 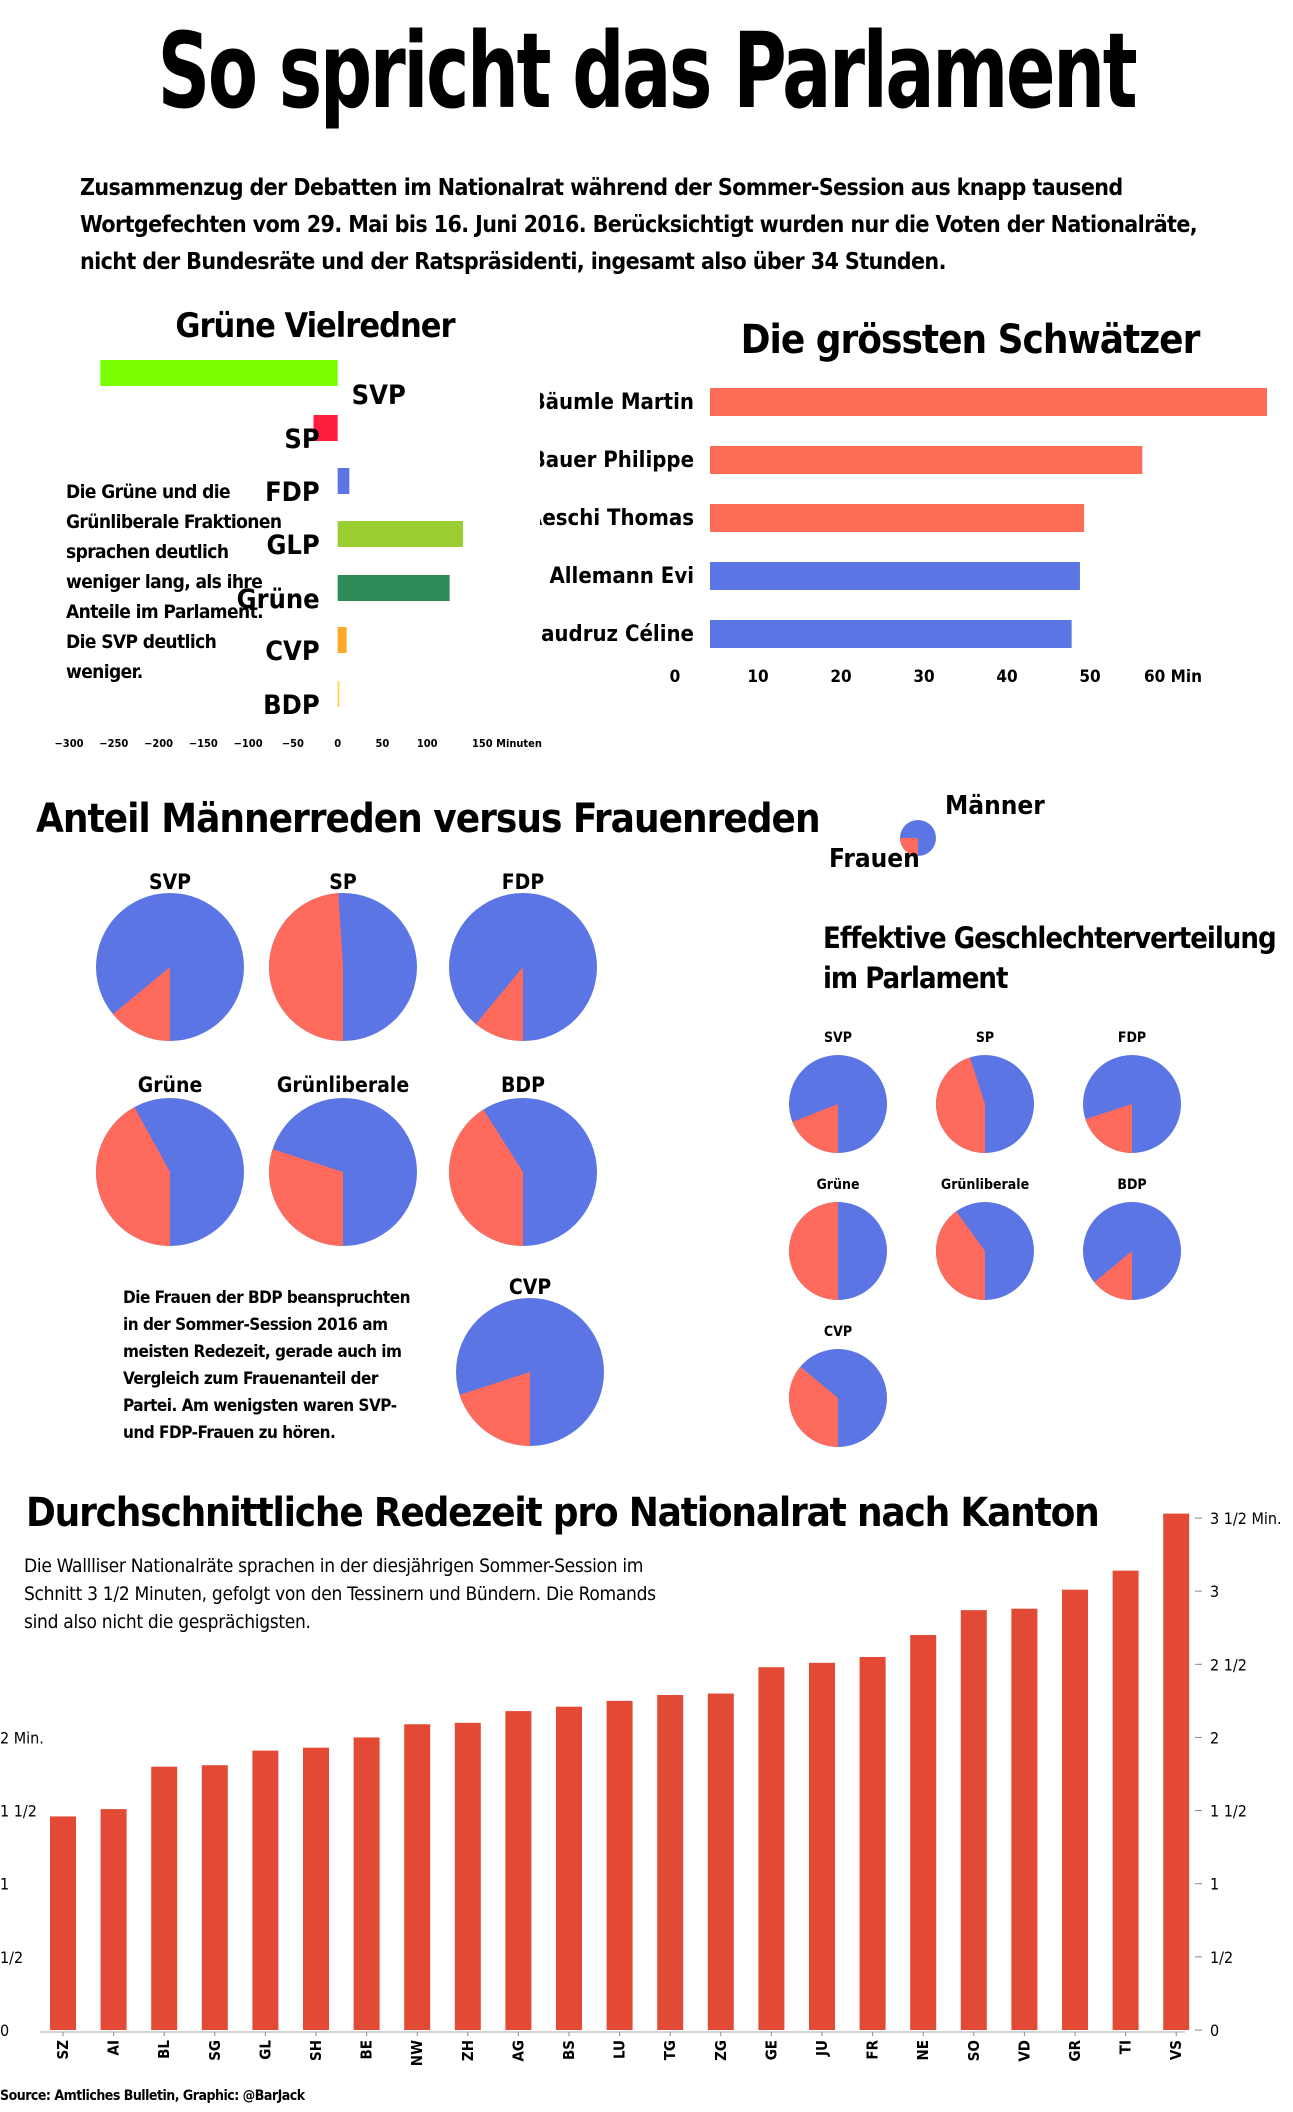 What do you see at coordinates (985, 1038) in the screenshot?
I see `effektiv-label: SP` at bounding box center [985, 1038].